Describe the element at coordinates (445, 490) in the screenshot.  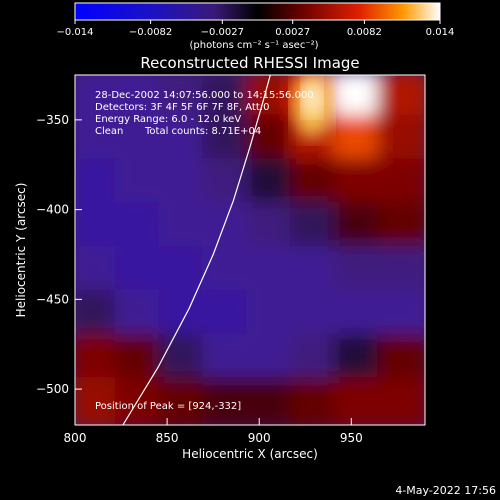
I see `footer-timestamp: 4-May-2022 17:56` at that location.